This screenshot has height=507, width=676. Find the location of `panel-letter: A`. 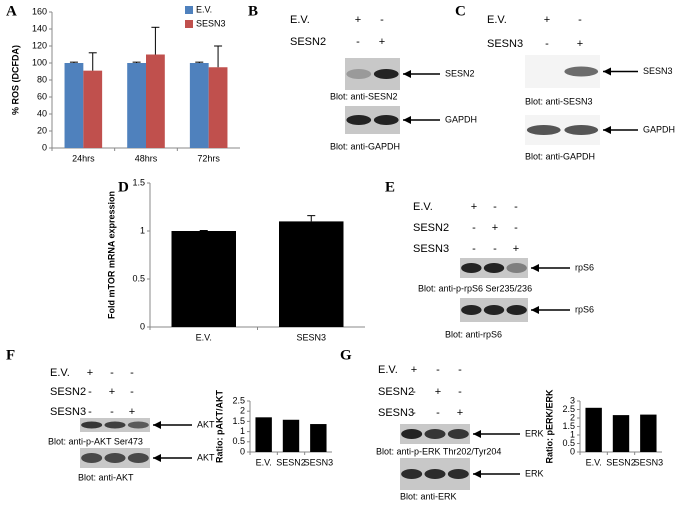

panel-letter: A is located at coordinates (11, 11).